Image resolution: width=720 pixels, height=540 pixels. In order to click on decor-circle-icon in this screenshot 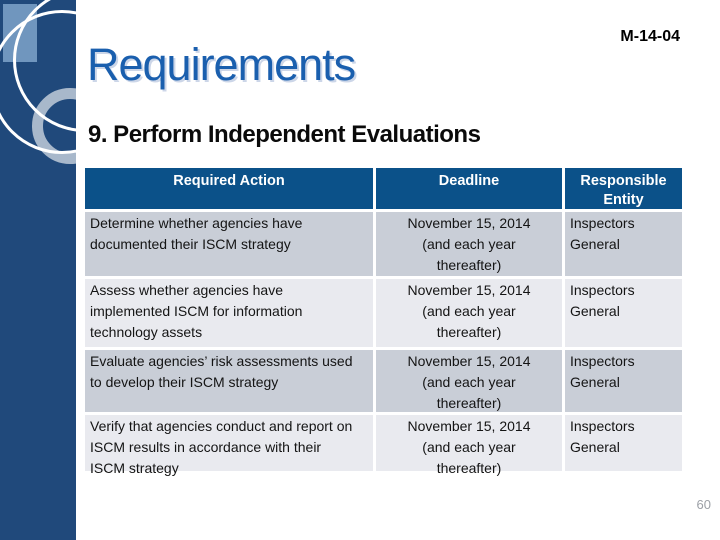, I will do `click(38, 82)`.